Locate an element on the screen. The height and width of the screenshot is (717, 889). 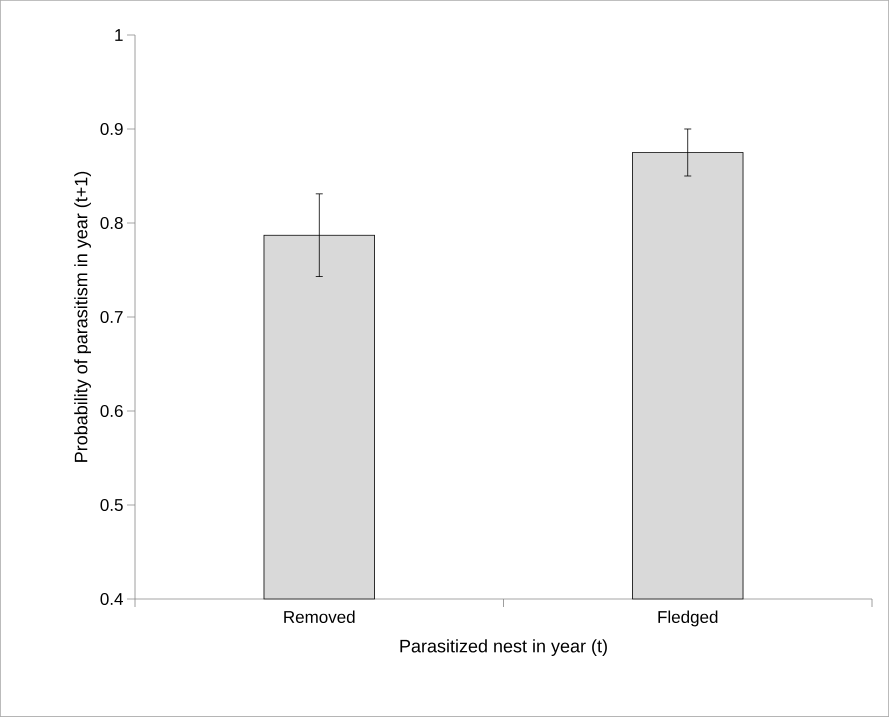
y-axis-title: Probability of parasitism in year (t+1) is located at coordinates (82, 317).